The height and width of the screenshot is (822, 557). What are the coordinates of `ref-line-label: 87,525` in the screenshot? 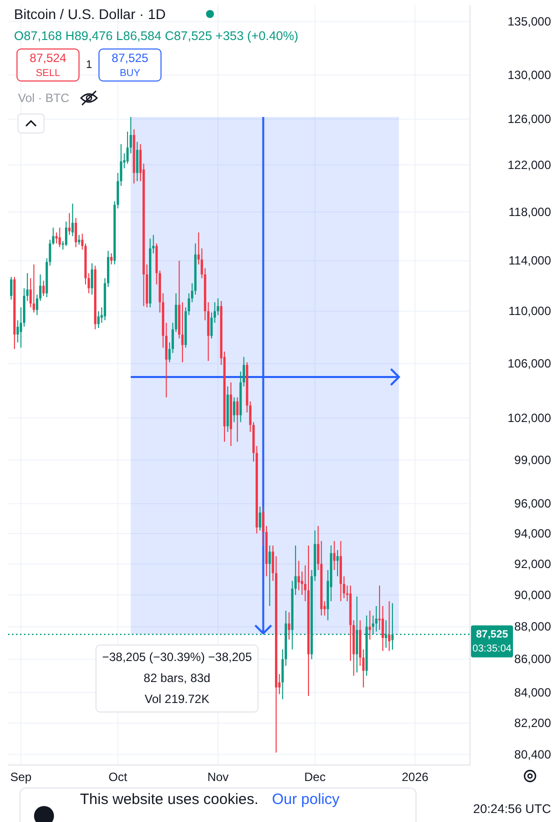 It's located at (492, 634).